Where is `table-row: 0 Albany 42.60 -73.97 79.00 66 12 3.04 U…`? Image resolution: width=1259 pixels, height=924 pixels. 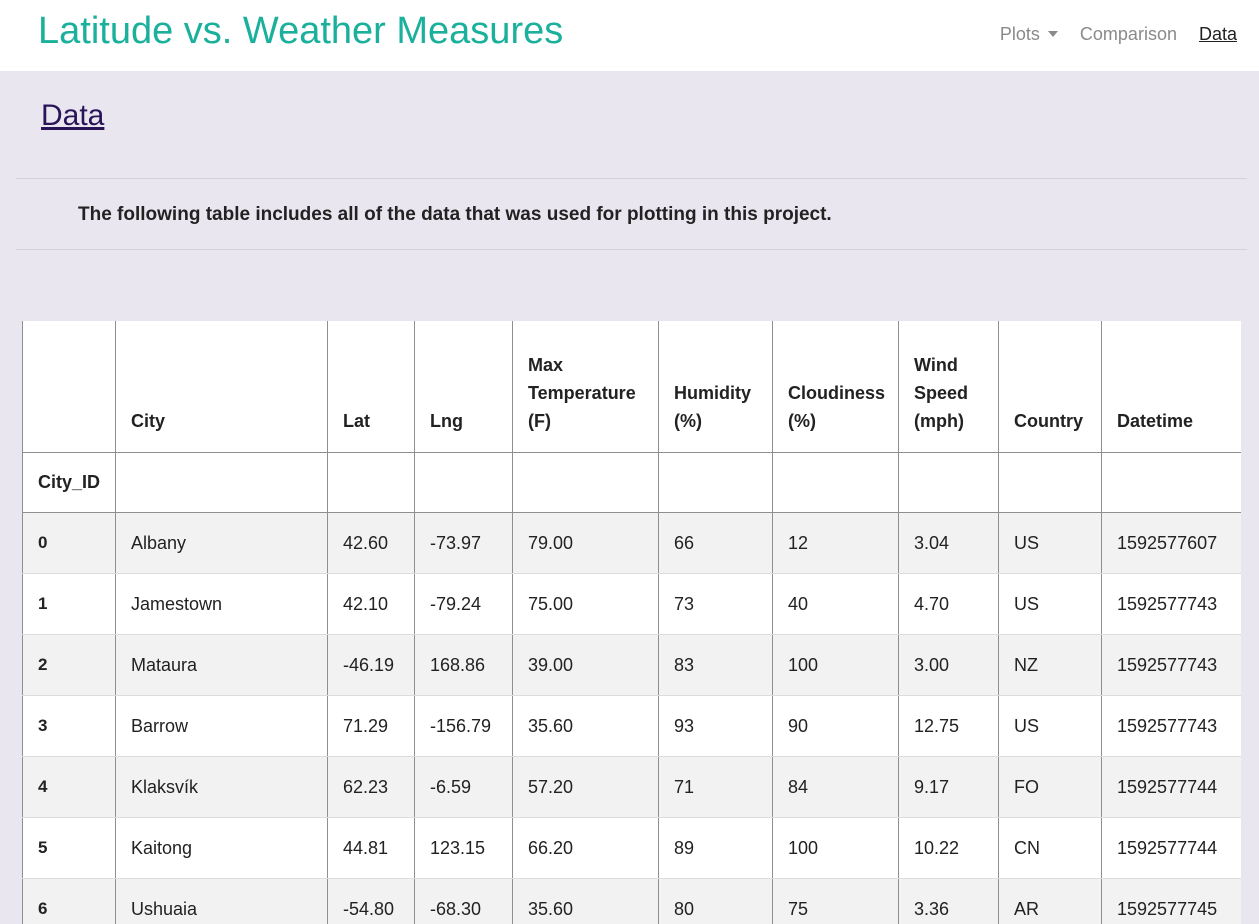
table-row: 0 Albany 42.60 -73.97 79.00 66 12 3.04 U… is located at coordinates (631, 543).